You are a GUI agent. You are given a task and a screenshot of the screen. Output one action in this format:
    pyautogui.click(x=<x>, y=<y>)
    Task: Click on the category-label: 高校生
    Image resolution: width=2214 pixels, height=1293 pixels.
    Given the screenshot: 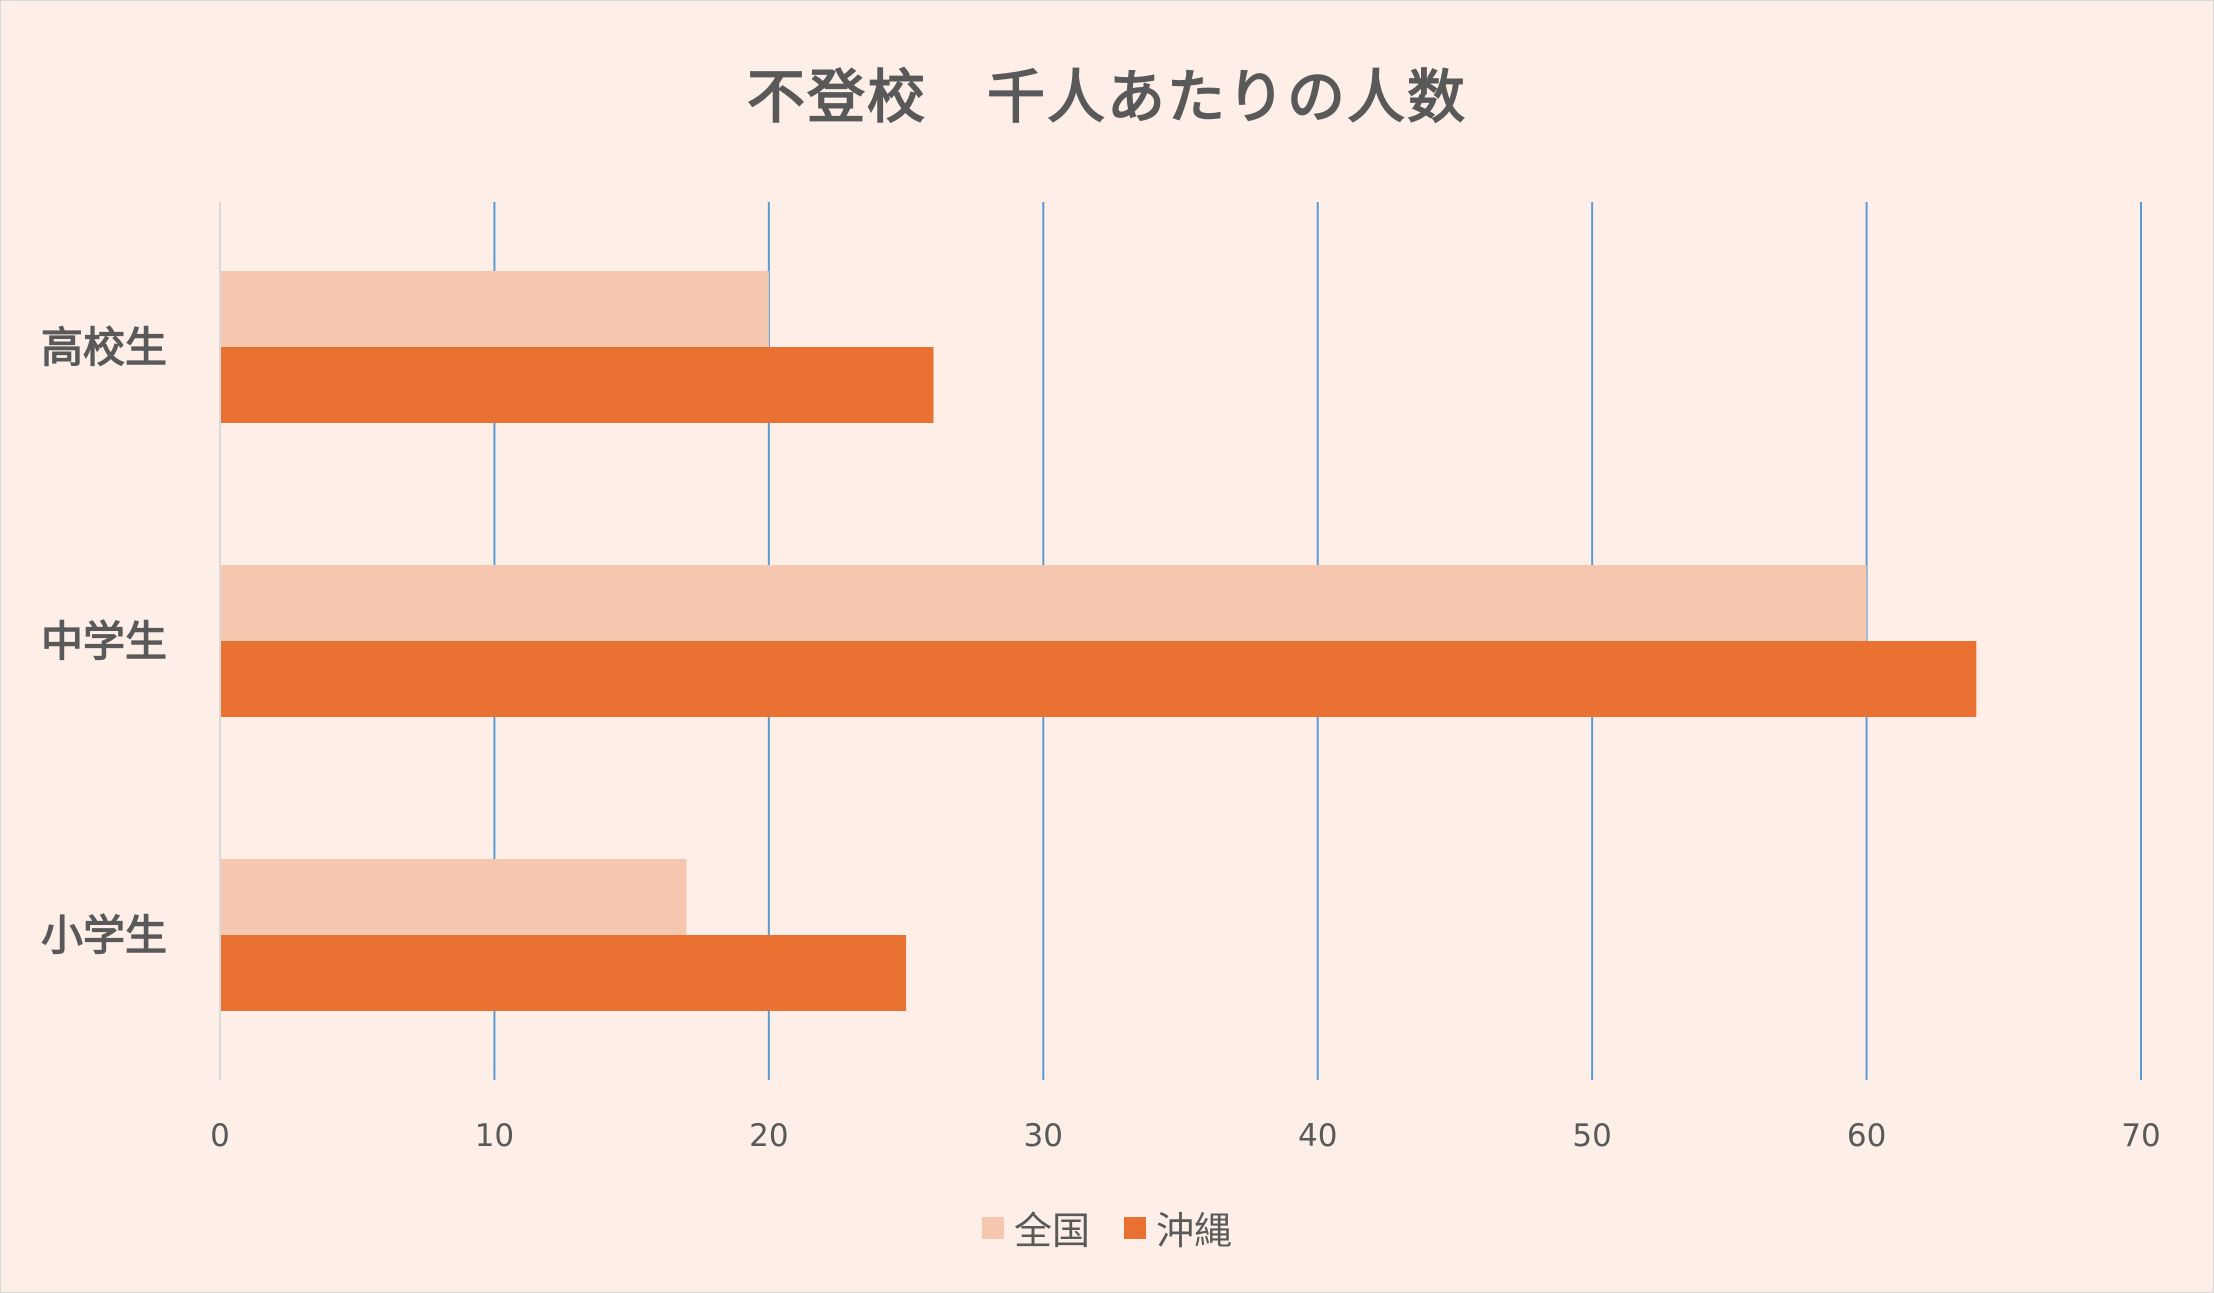 What is the action you would take?
    pyautogui.click(x=104, y=347)
    